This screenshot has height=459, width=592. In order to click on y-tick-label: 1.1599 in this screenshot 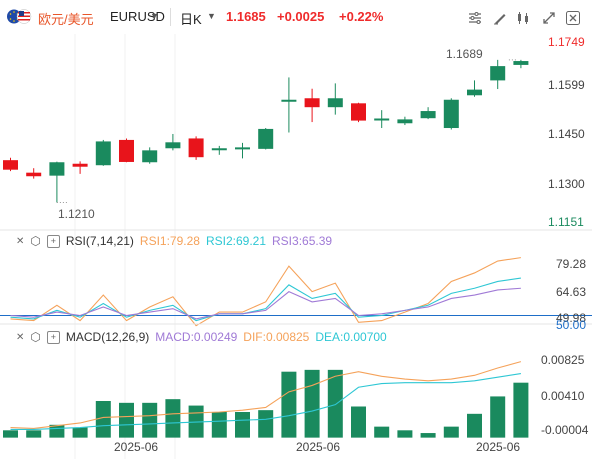, I will do `click(566, 85)`.